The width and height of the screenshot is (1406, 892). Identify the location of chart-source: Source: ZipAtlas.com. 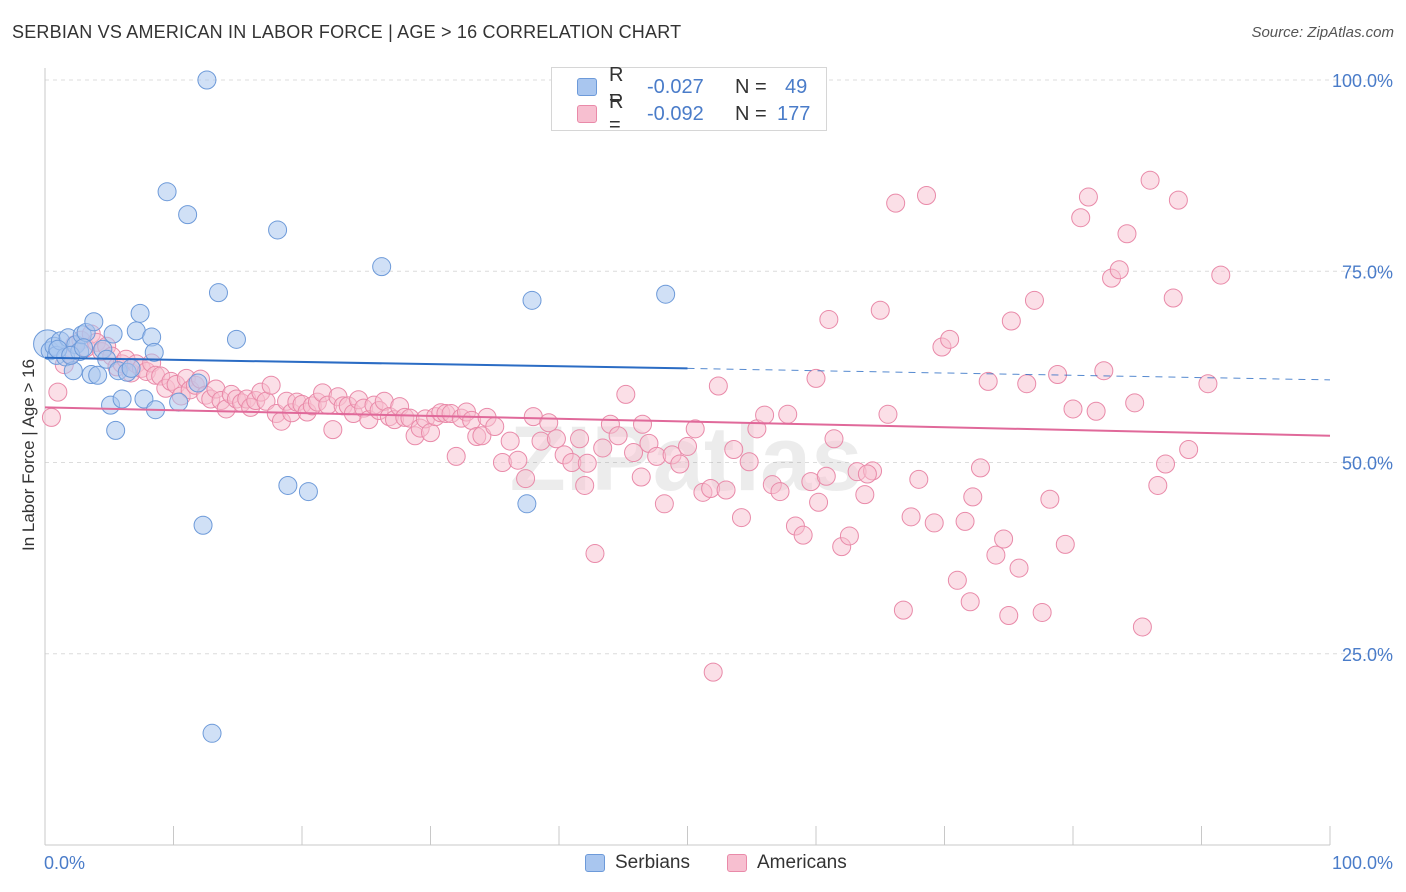
(1322, 32).